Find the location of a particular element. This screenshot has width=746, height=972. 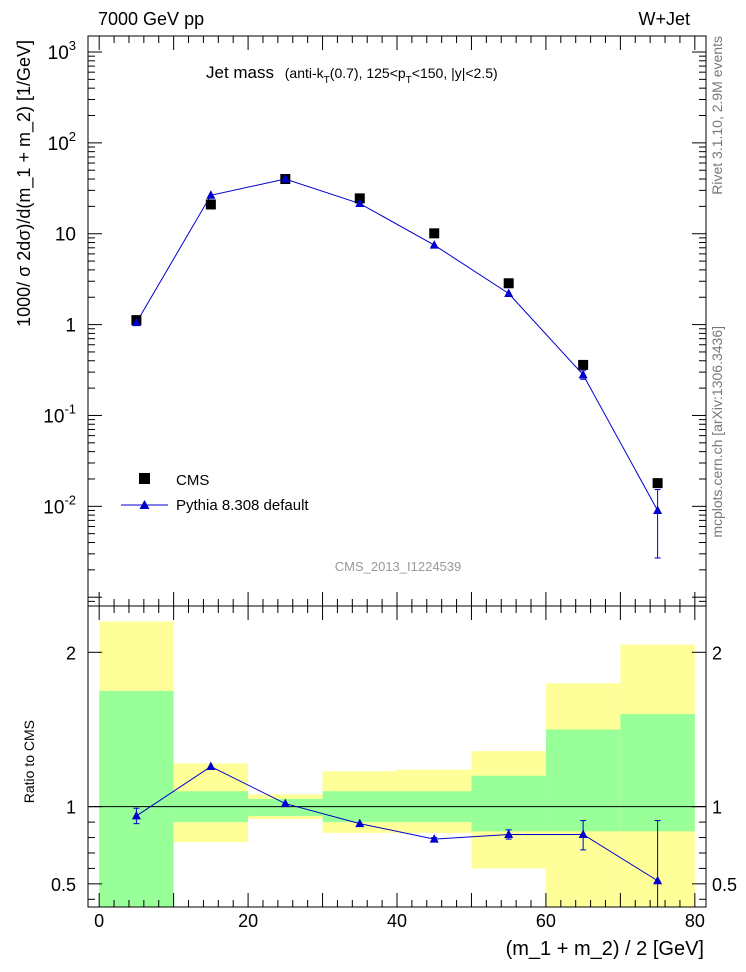

main-y-tick-label: 10³ is located at coordinates (62, 51).